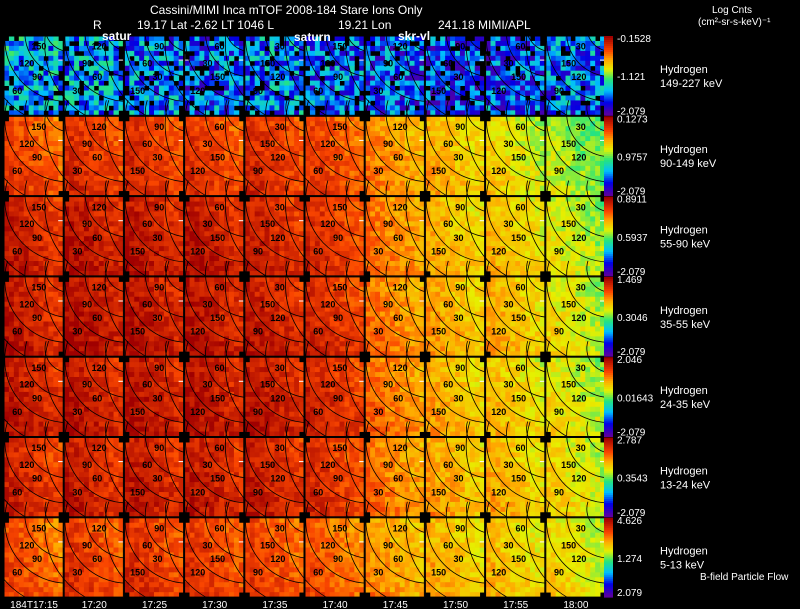 The height and width of the screenshot is (609, 800). I want to click on contour-label: 150, so click(568, 144).